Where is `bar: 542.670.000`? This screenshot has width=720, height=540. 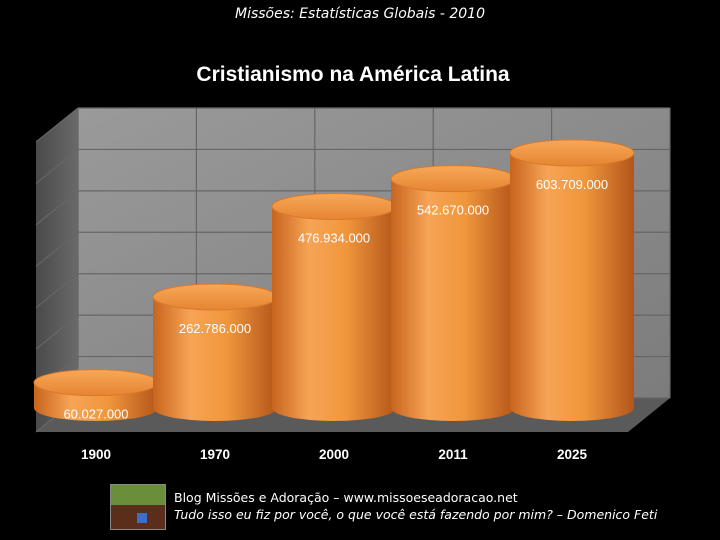
bar: 542.670.000 is located at coordinates (453, 293).